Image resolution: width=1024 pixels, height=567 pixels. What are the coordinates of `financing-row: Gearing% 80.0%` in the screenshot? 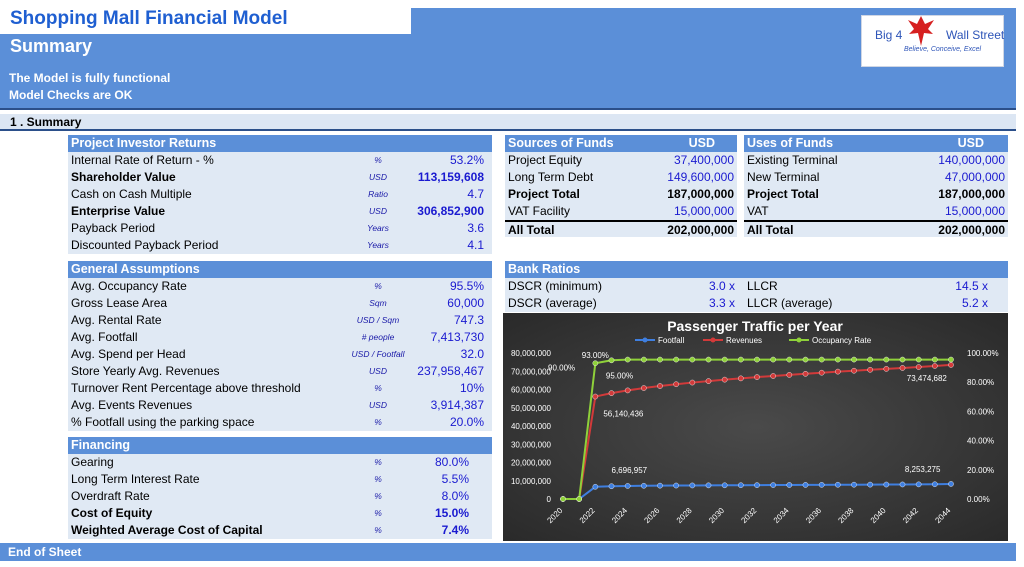 It's located at (280, 462).